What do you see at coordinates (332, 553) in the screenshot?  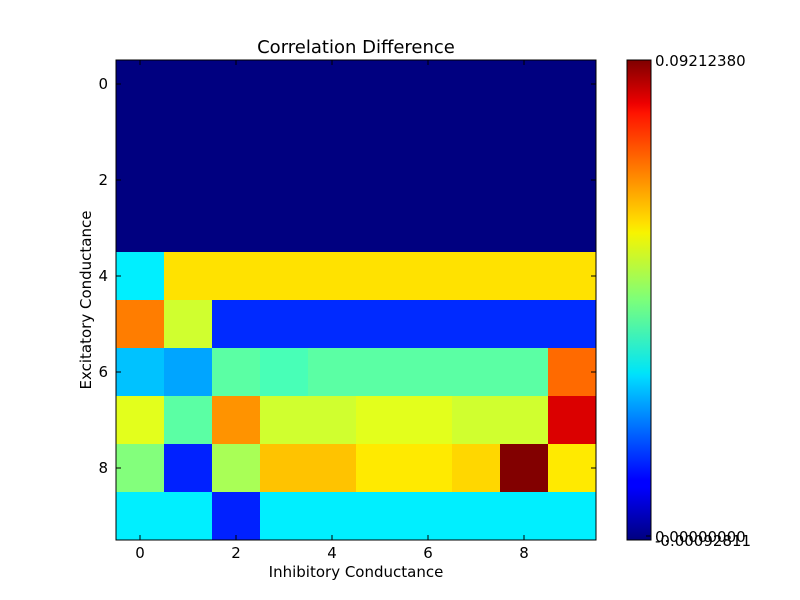 I see `x-tick-label: 4` at bounding box center [332, 553].